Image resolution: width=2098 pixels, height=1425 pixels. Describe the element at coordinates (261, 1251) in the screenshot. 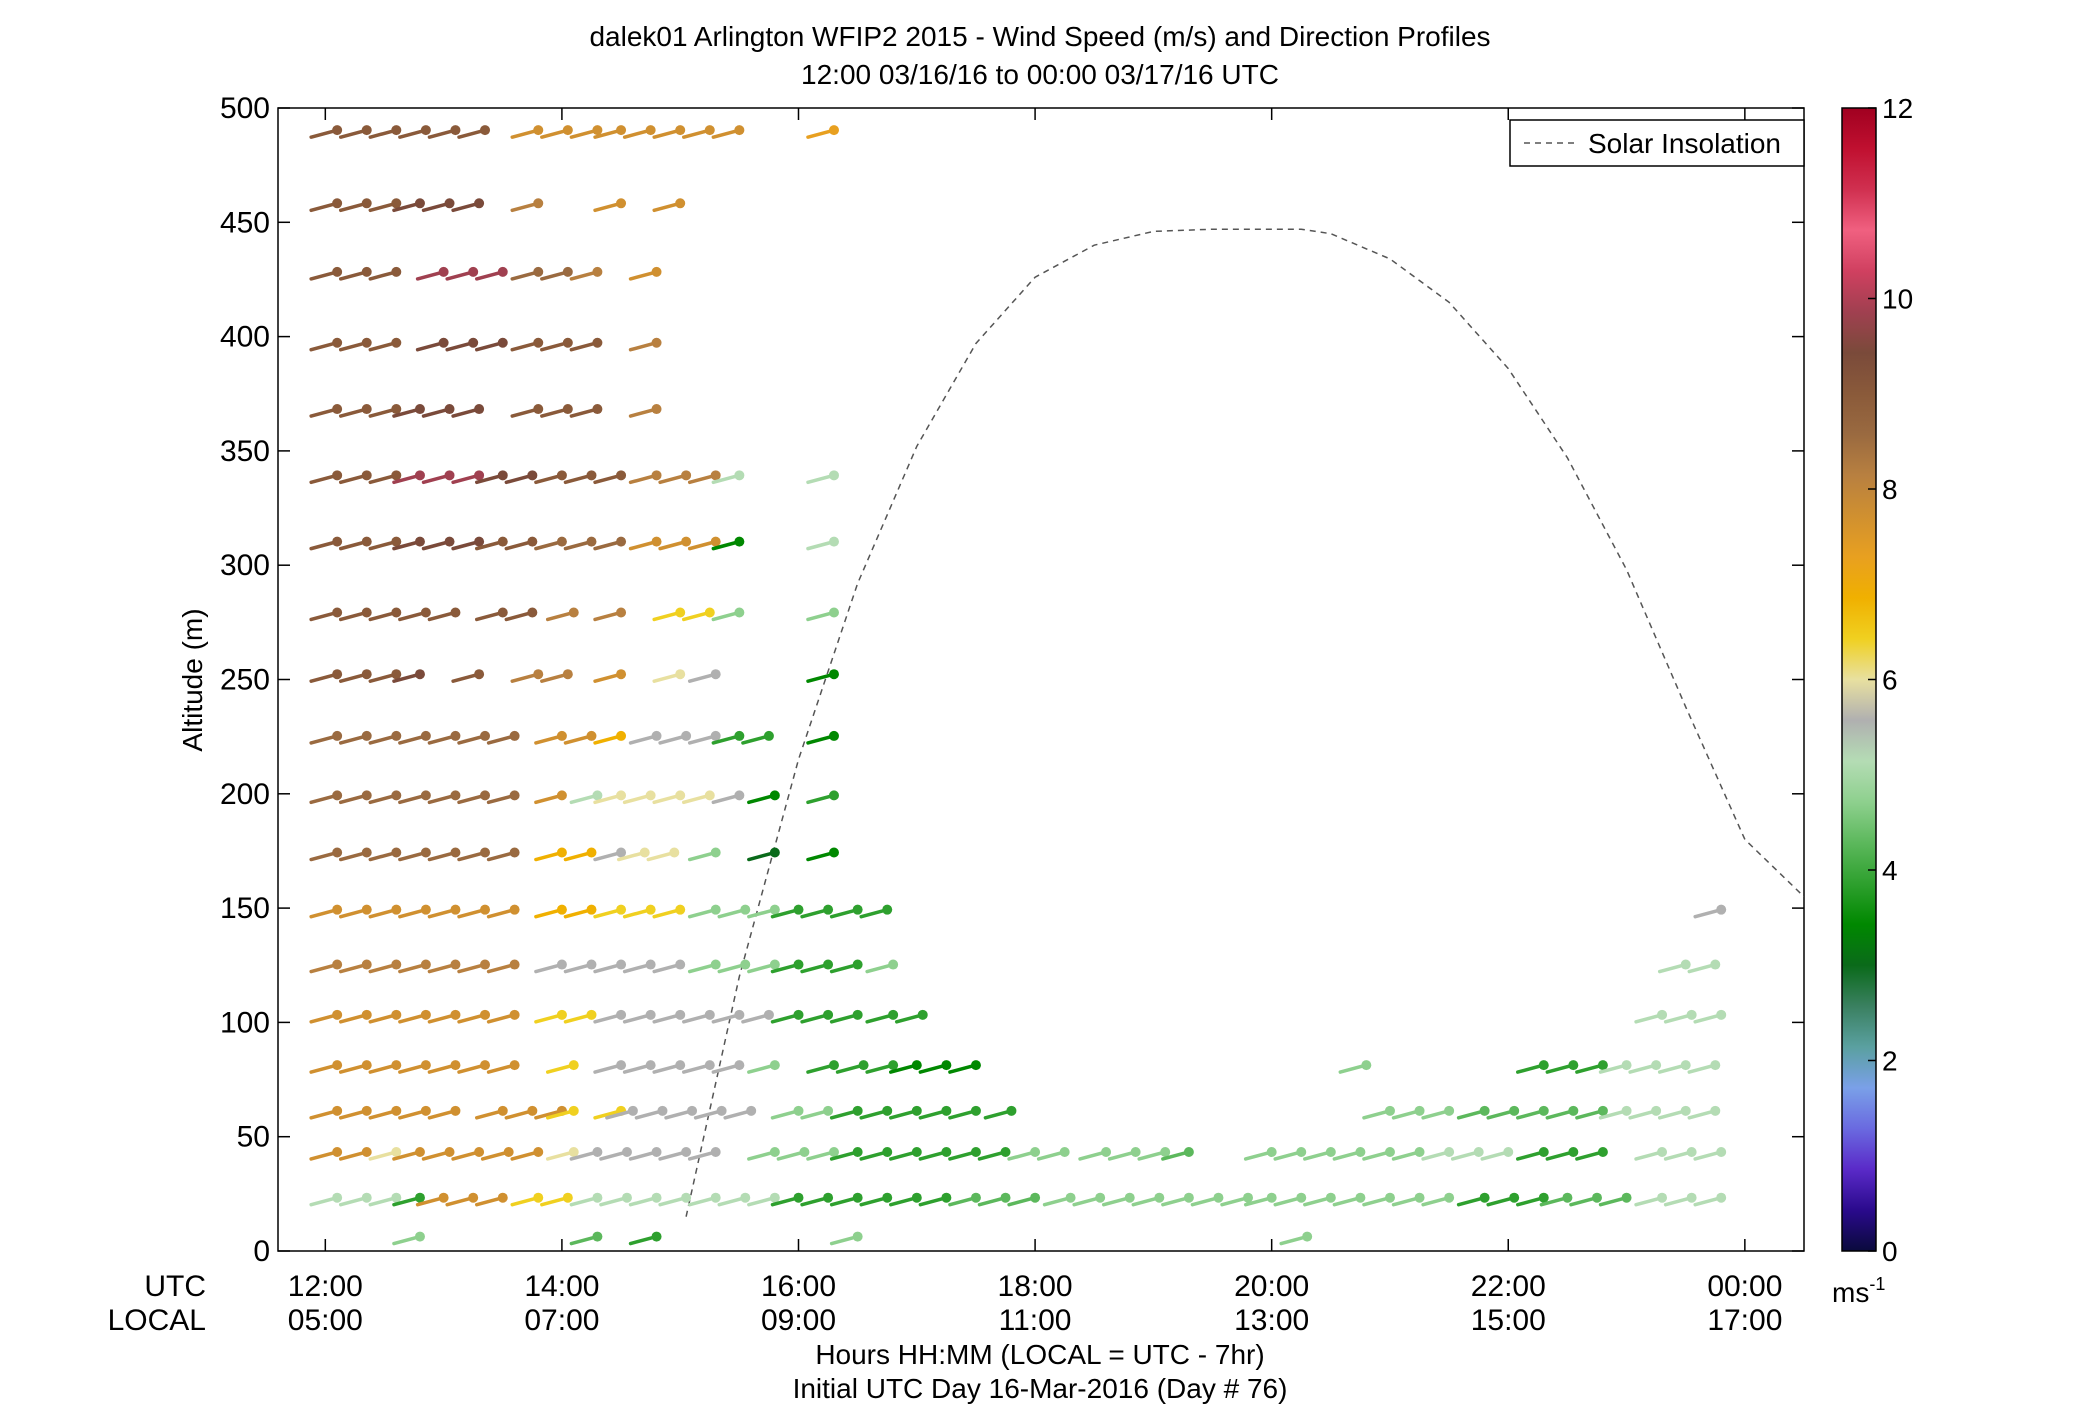

I see `y-tick-label: 0` at that location.